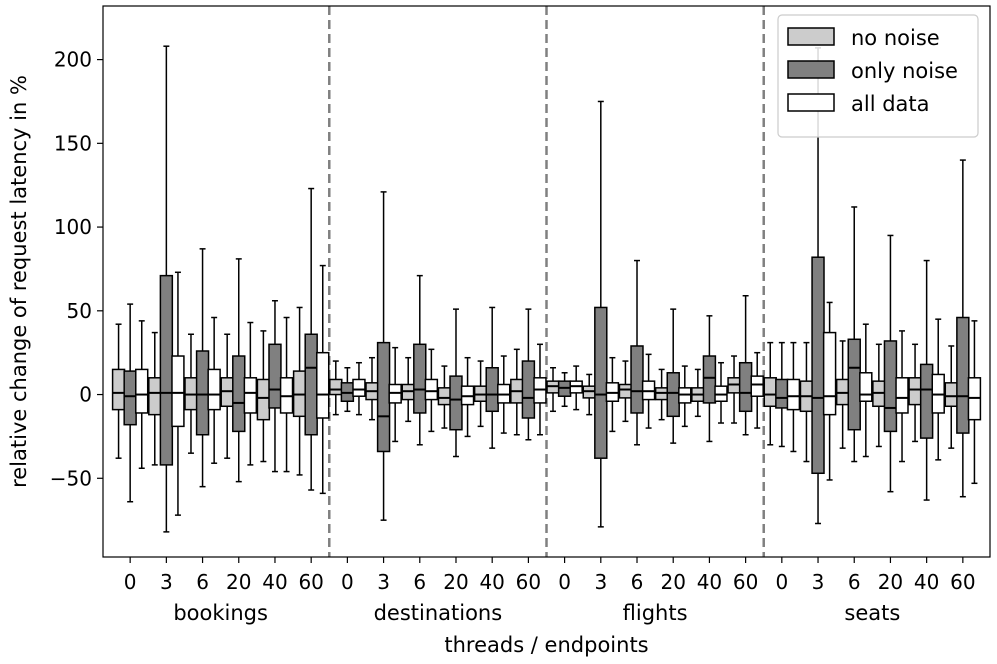 The image size is (997, 664). What do you see at coordinates (19, 281) in the screenshot?
I see `y-axis-label: relative change of request latency in %` at bounding box center [19, 281].